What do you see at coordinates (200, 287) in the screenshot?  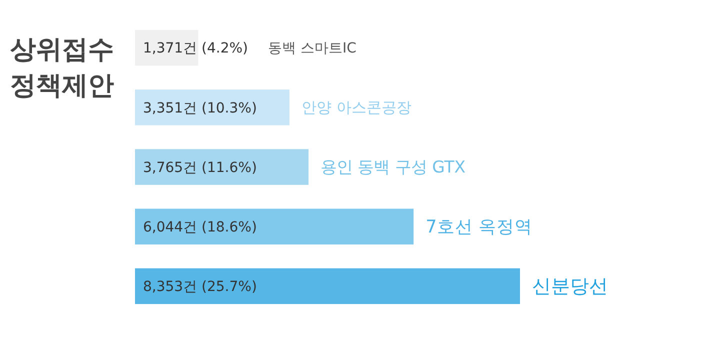 I see `data-label: 8,353건 (25.7%)` at bounding box center [200, 287].